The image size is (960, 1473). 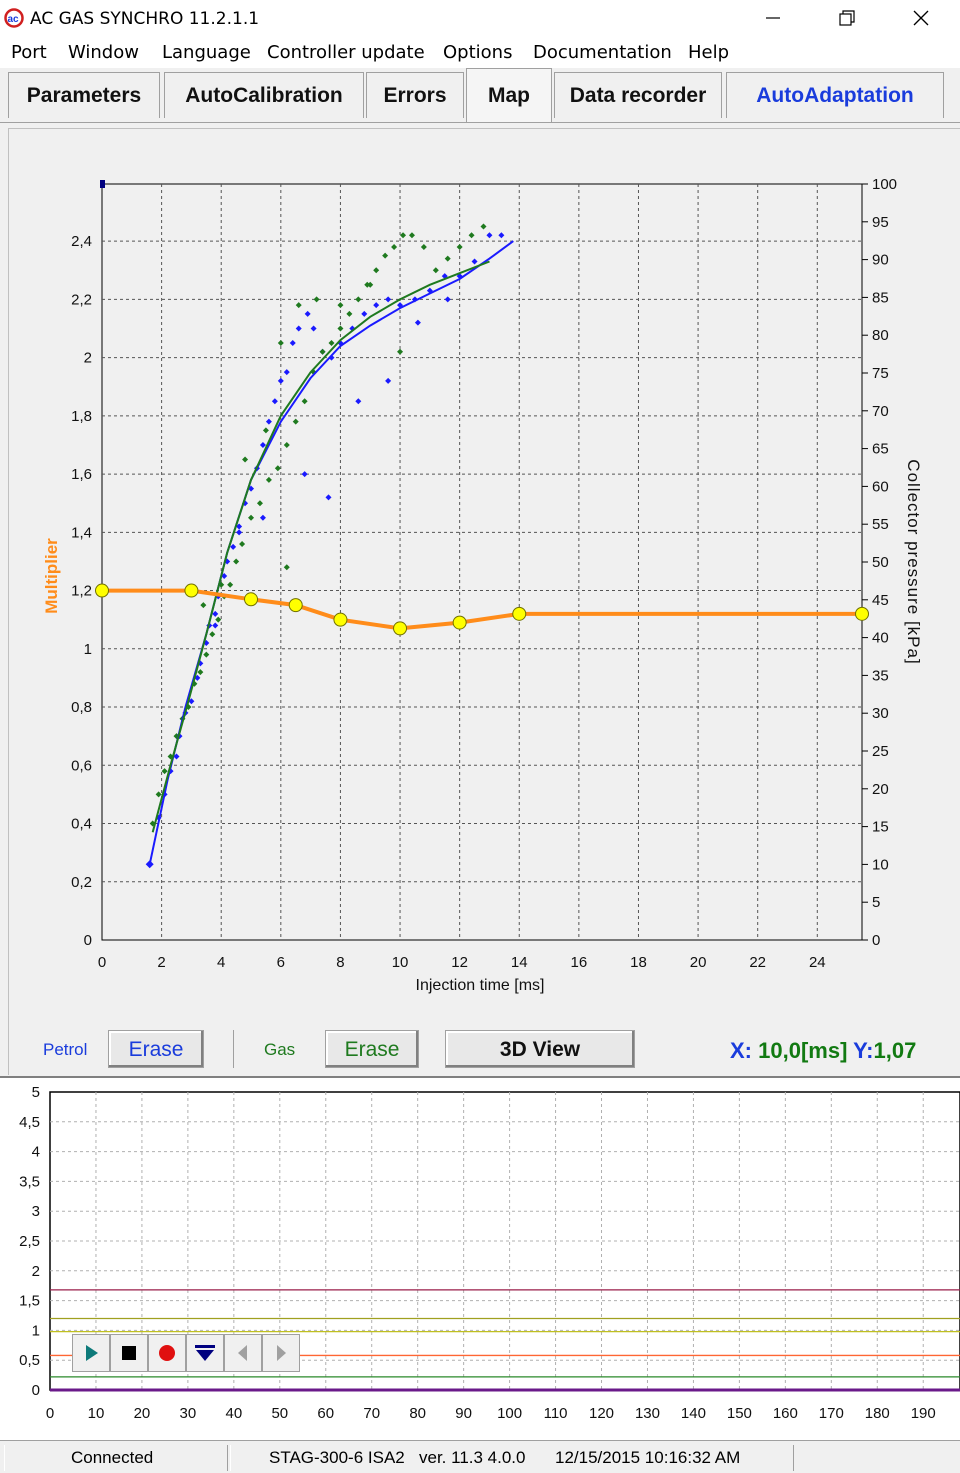 What do you see at coordinates (233, 1049) in the screenshot?
I see `separator` at bounding box center [233, 1049].